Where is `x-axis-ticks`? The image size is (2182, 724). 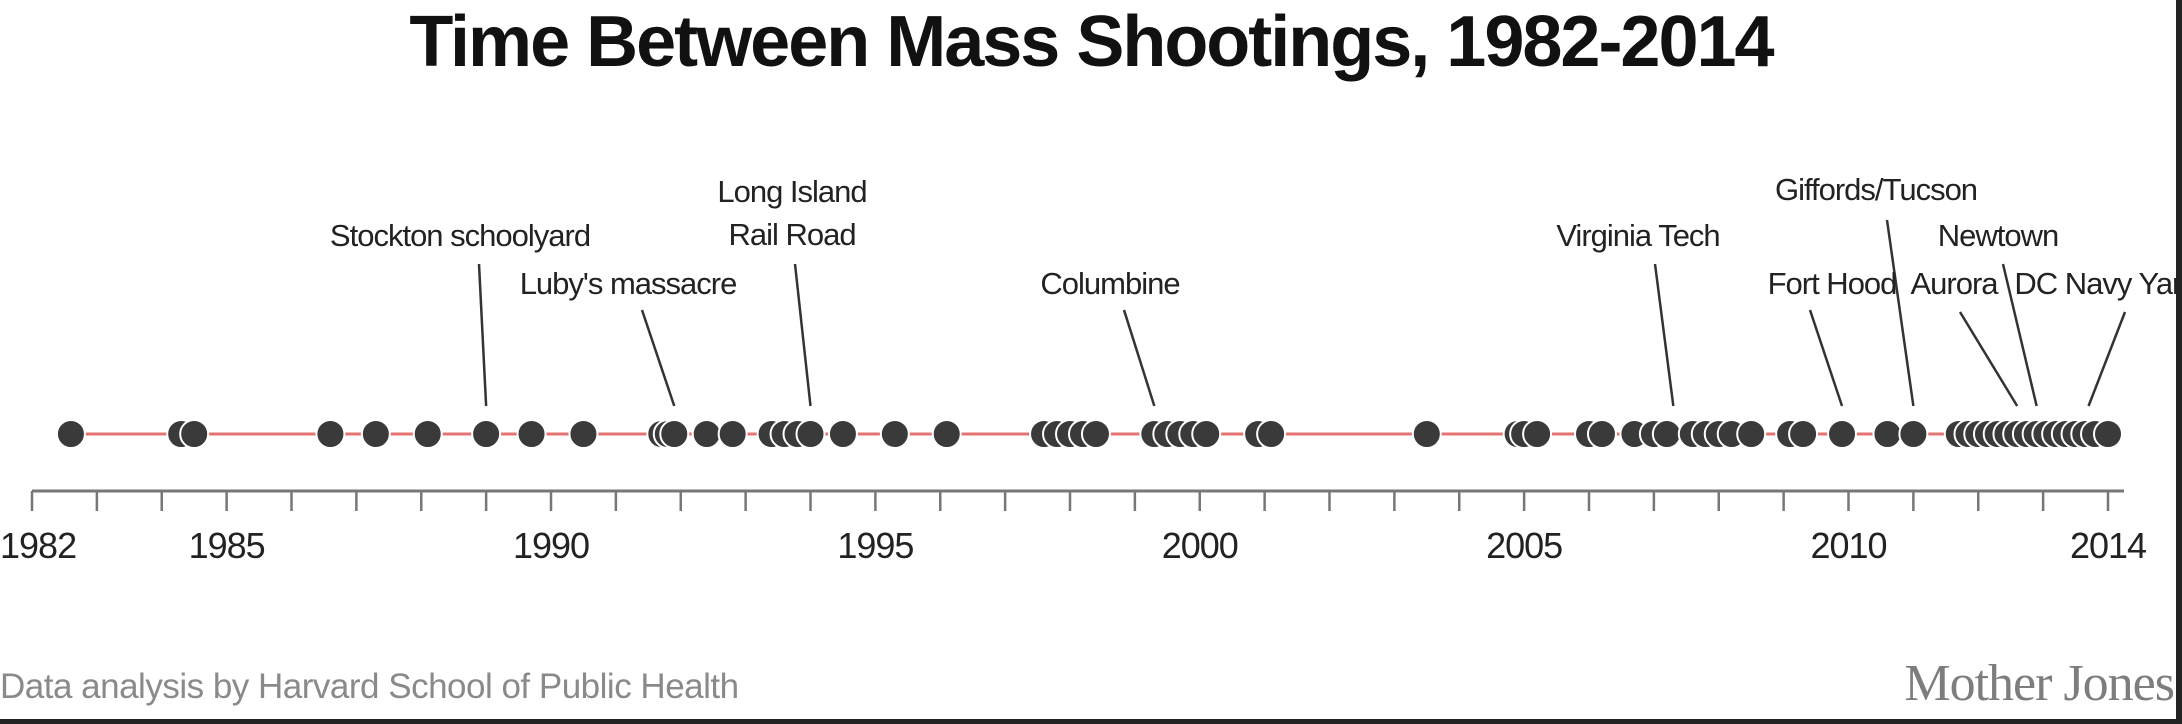 x-axis-ticks is located at coordinates (1070, 501).